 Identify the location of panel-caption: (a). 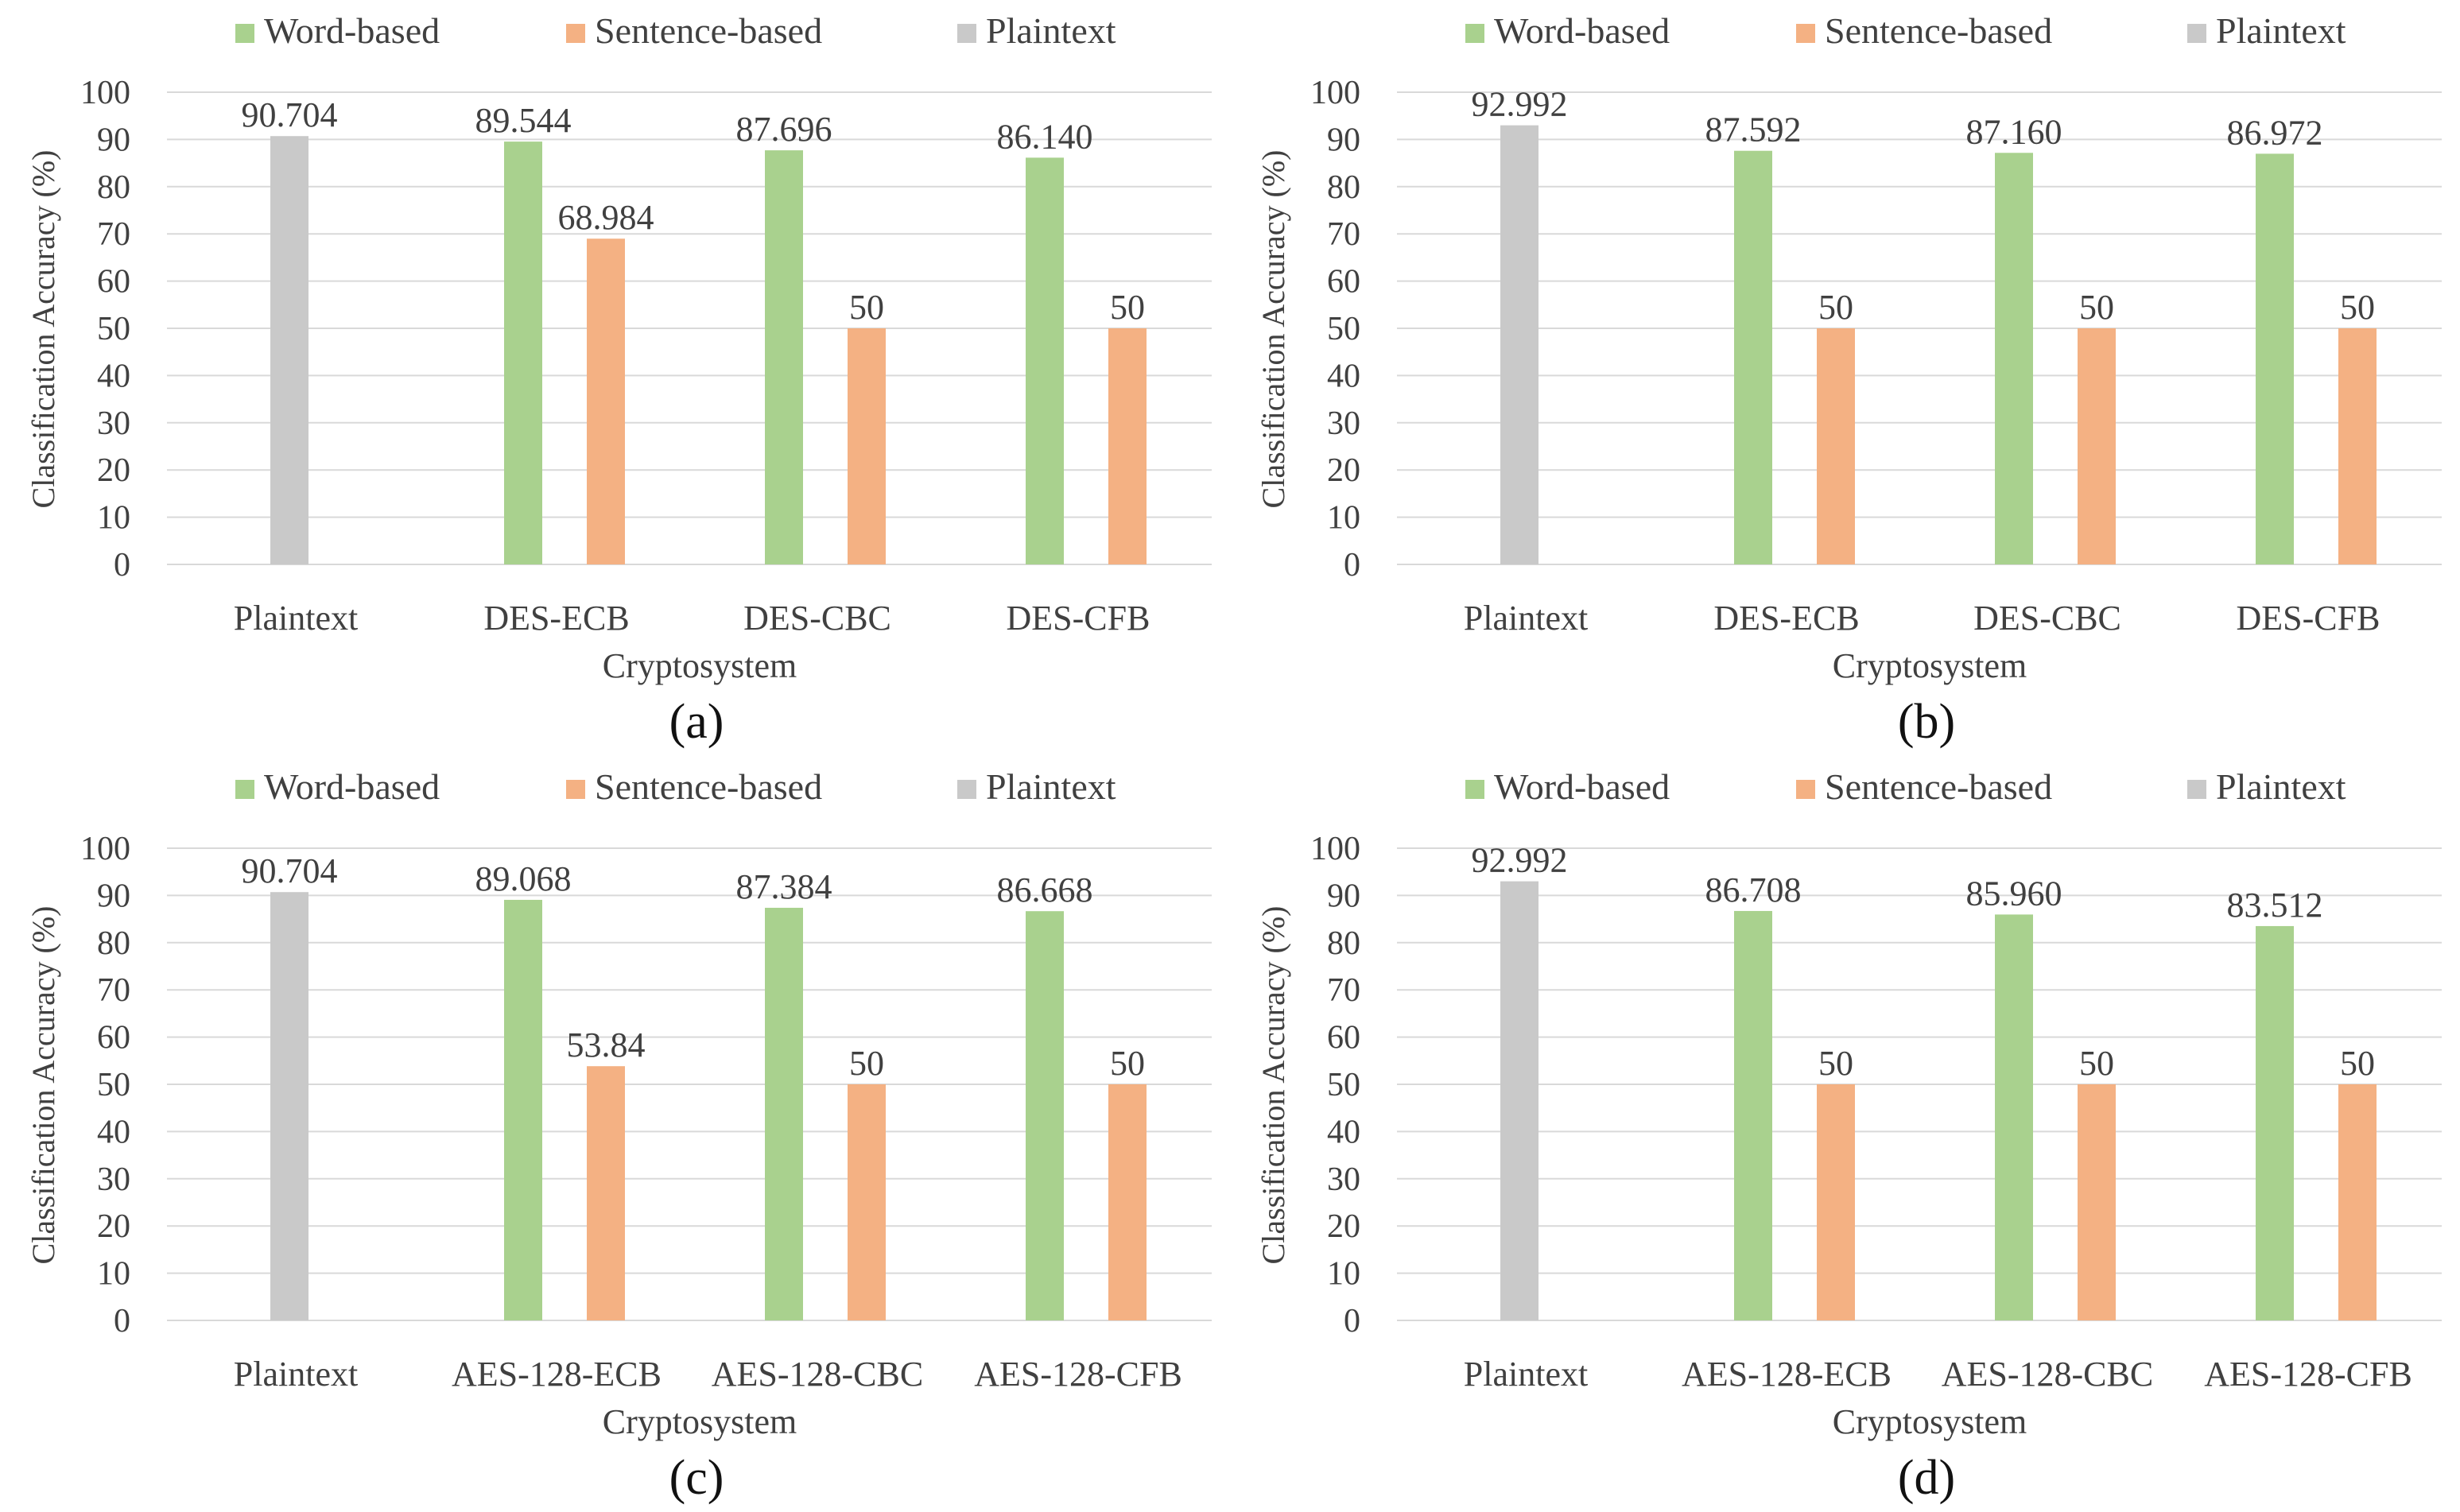
(696, 722).